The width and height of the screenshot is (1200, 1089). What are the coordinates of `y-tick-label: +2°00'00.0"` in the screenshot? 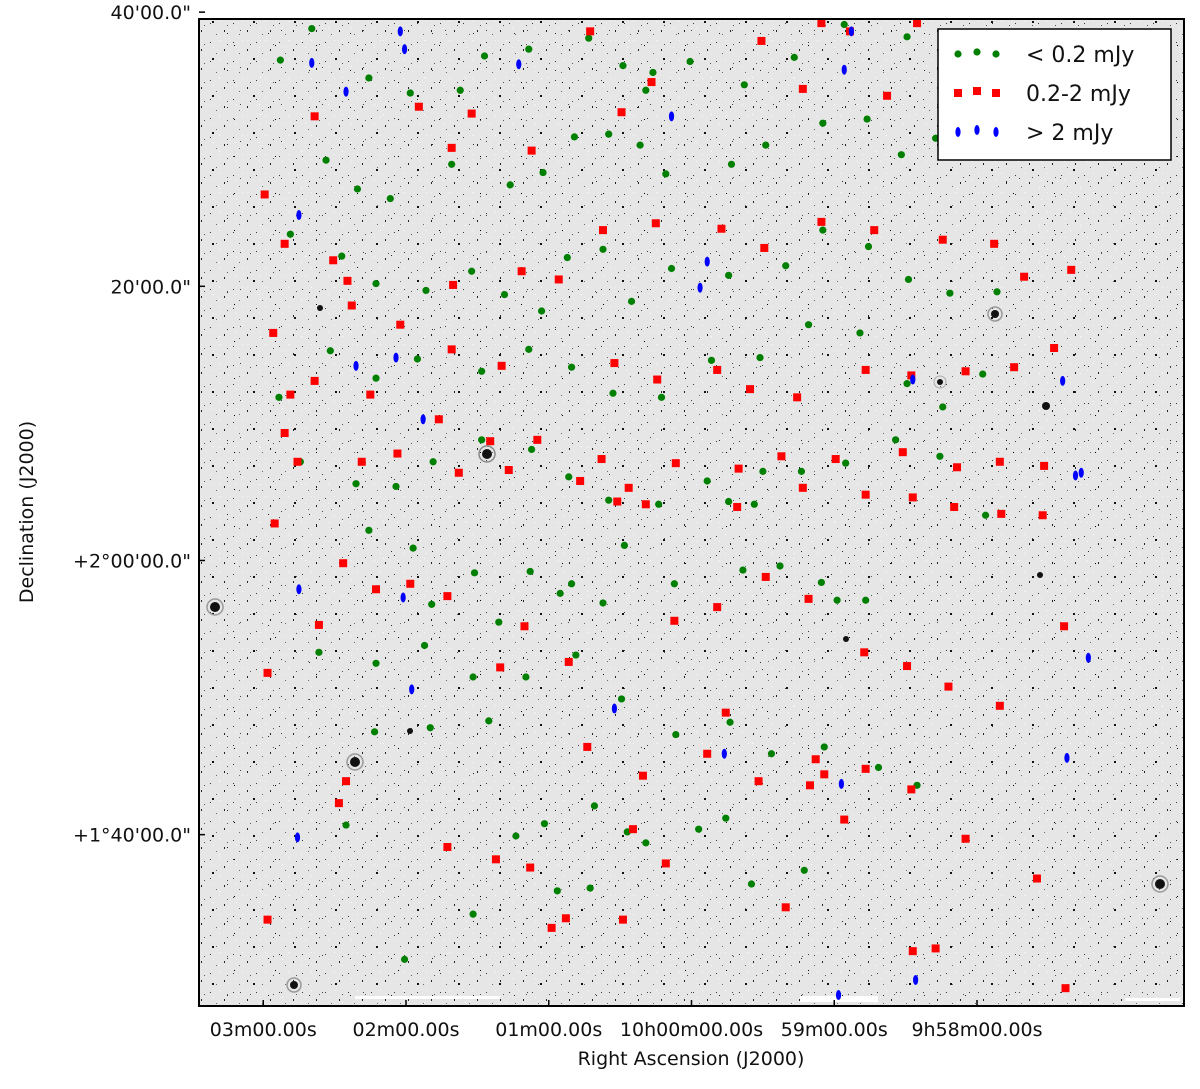 It's located at (132, 561).